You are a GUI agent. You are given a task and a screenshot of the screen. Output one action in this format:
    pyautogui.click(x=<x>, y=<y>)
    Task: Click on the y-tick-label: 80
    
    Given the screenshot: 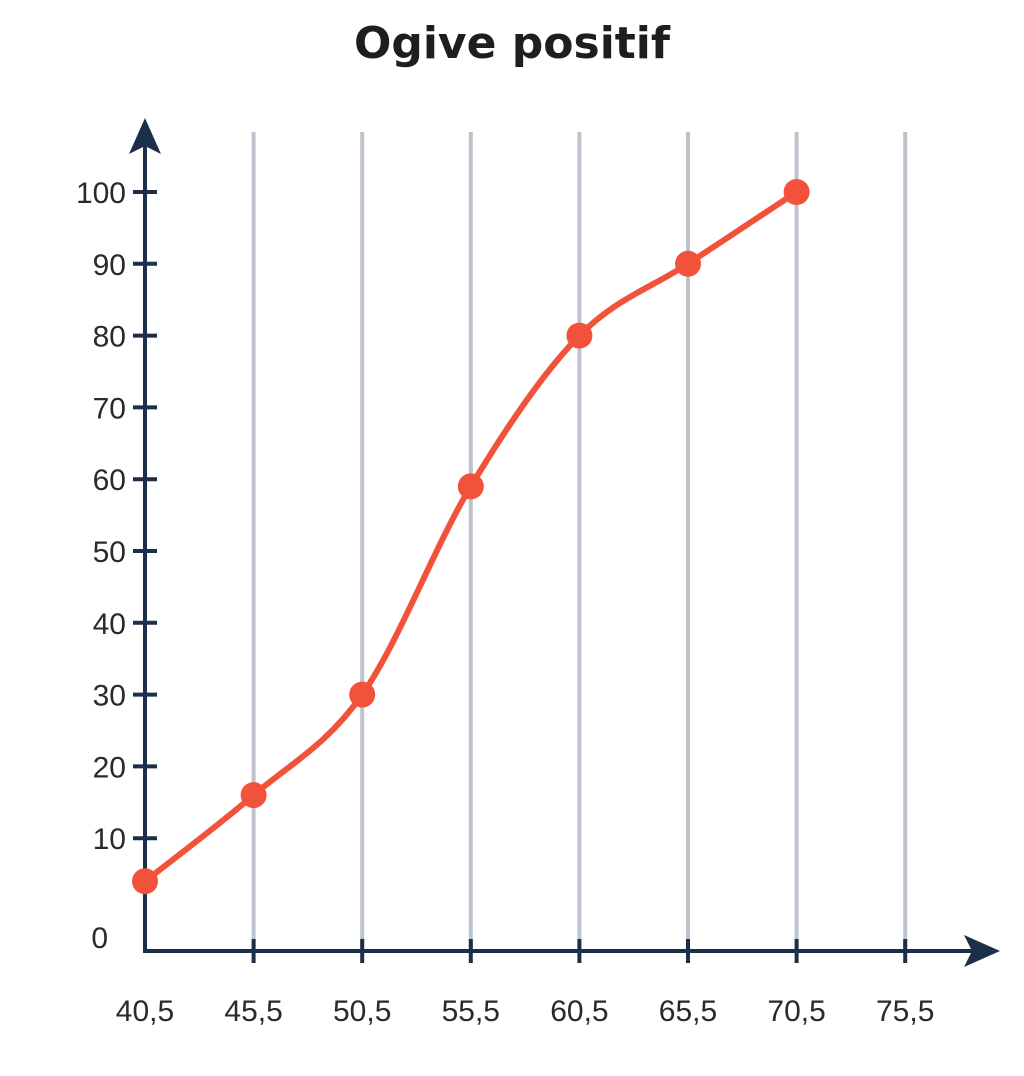 What is the action you would take?
    pyautogui.click(x=109, y=337)
    